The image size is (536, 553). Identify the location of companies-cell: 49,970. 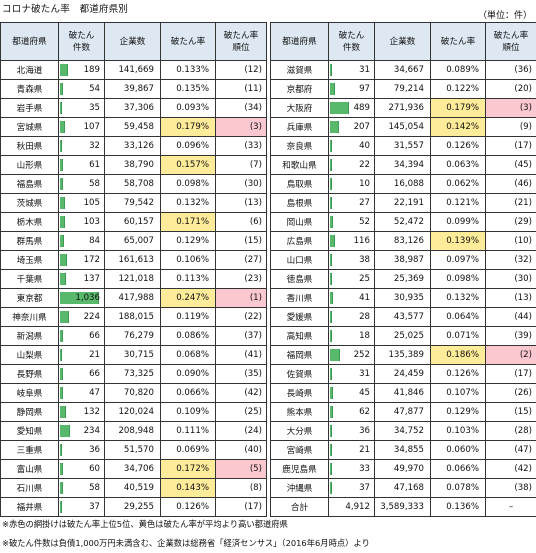
(402, 469).